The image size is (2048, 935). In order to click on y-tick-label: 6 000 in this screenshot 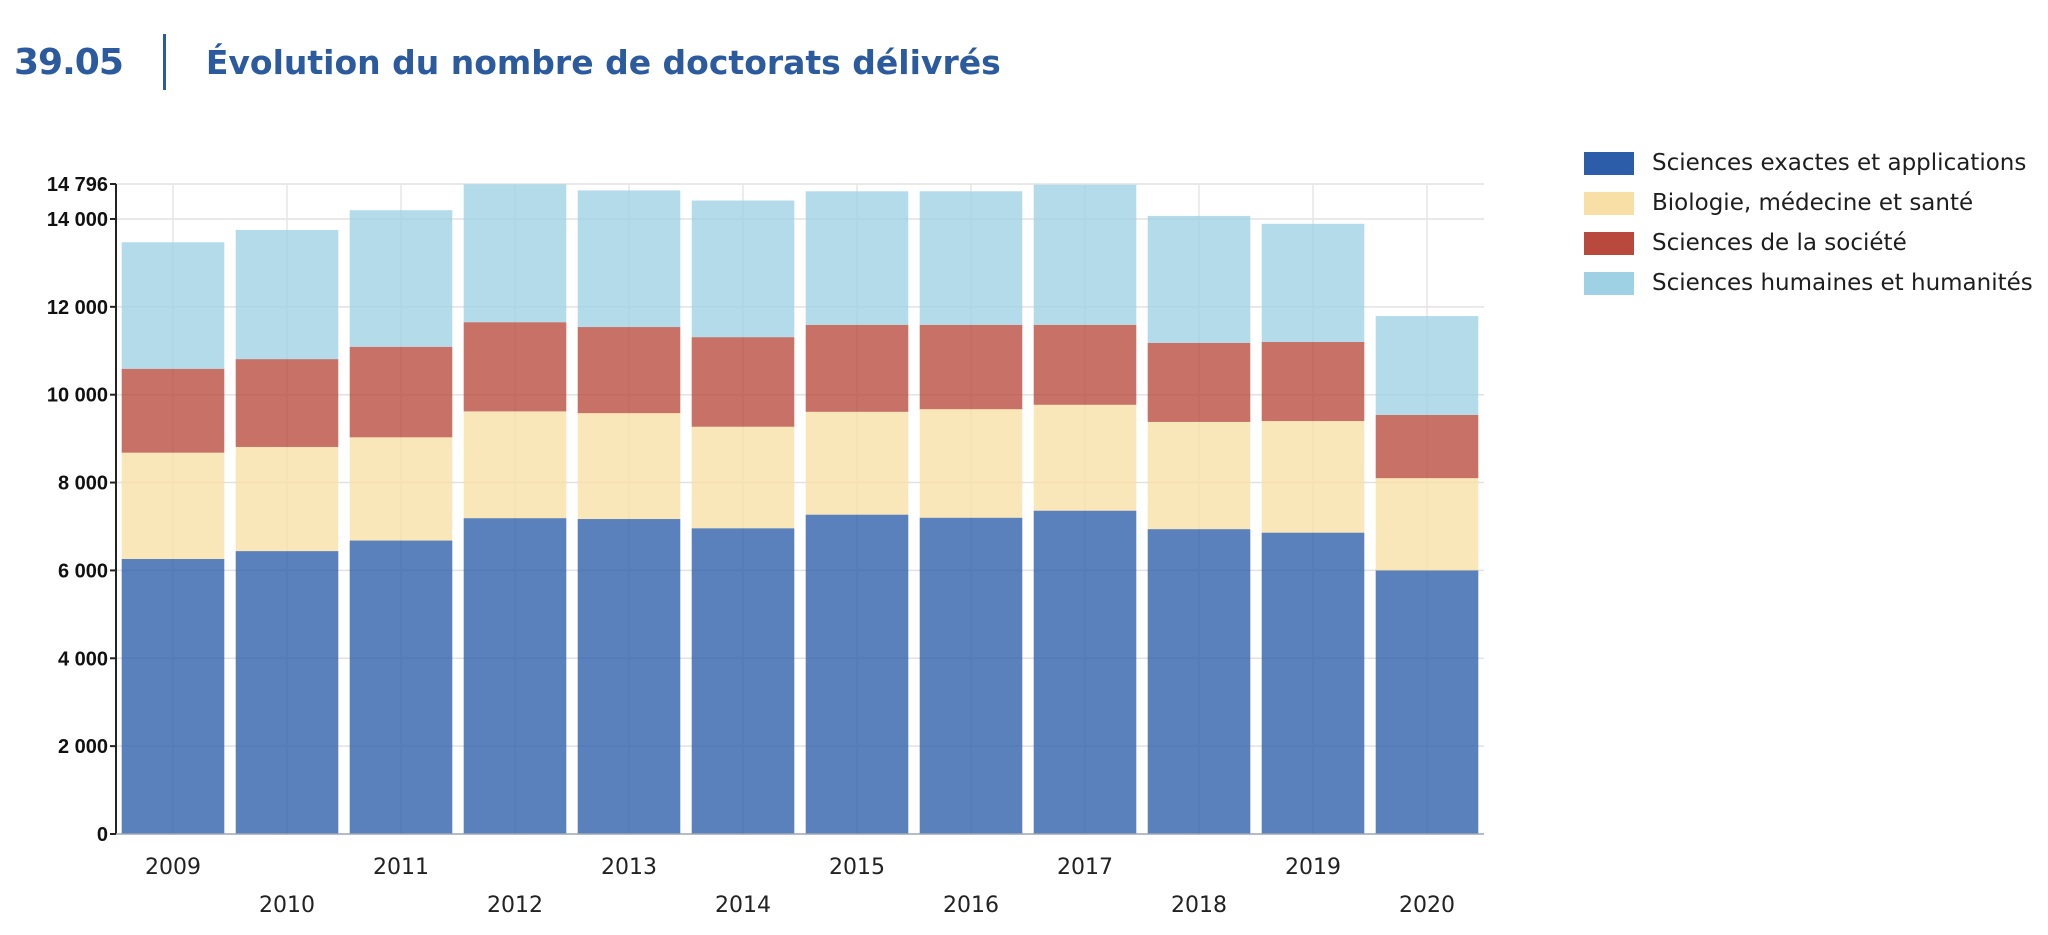, I will do `click(83, 571)`.